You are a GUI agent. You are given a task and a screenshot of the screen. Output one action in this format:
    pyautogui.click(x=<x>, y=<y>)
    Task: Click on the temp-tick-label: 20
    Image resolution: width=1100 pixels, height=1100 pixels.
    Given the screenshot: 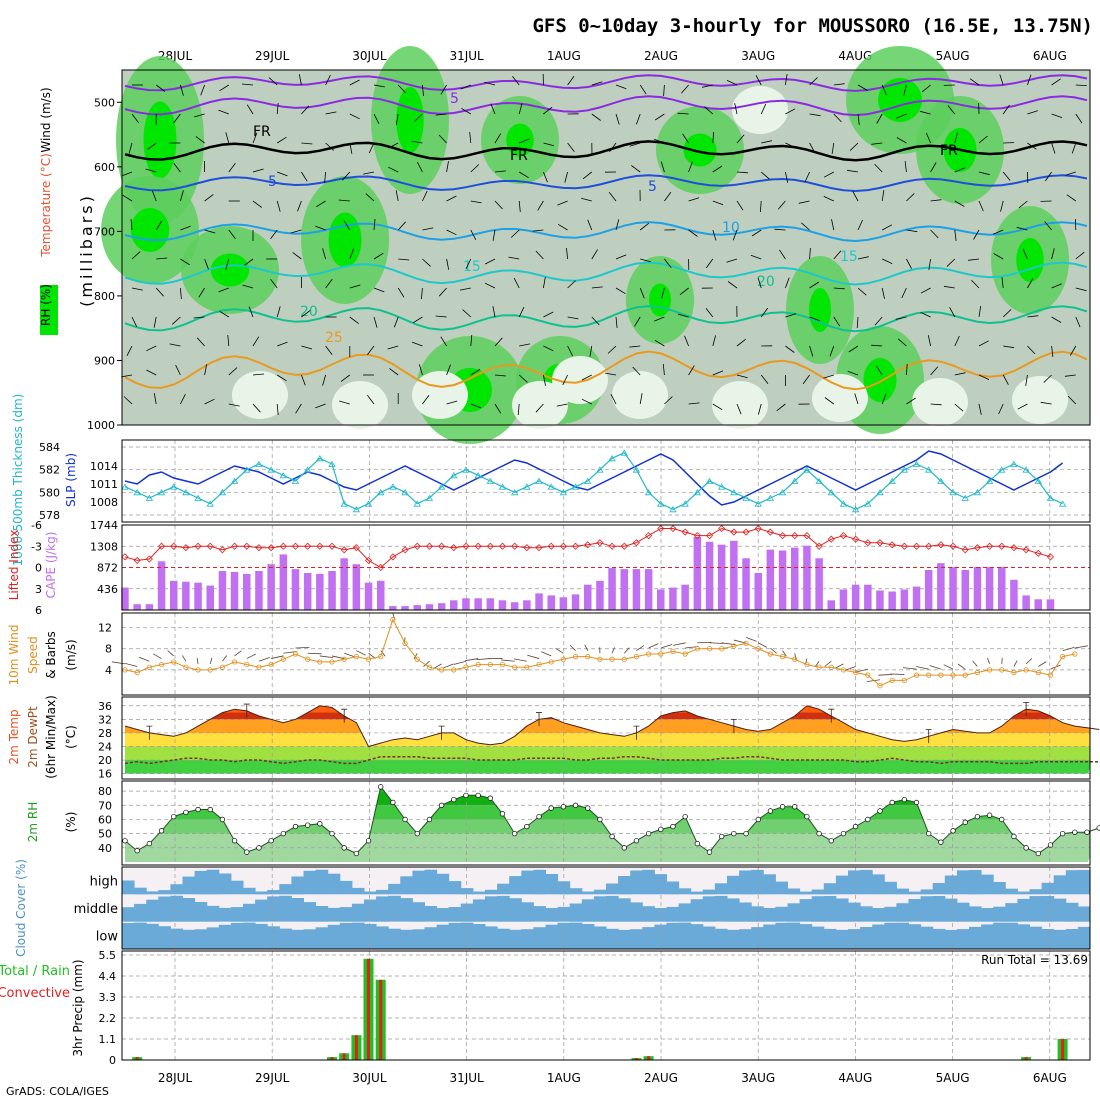 What is the action you would take?
    pyautogui.click(x=105, y=760)
    